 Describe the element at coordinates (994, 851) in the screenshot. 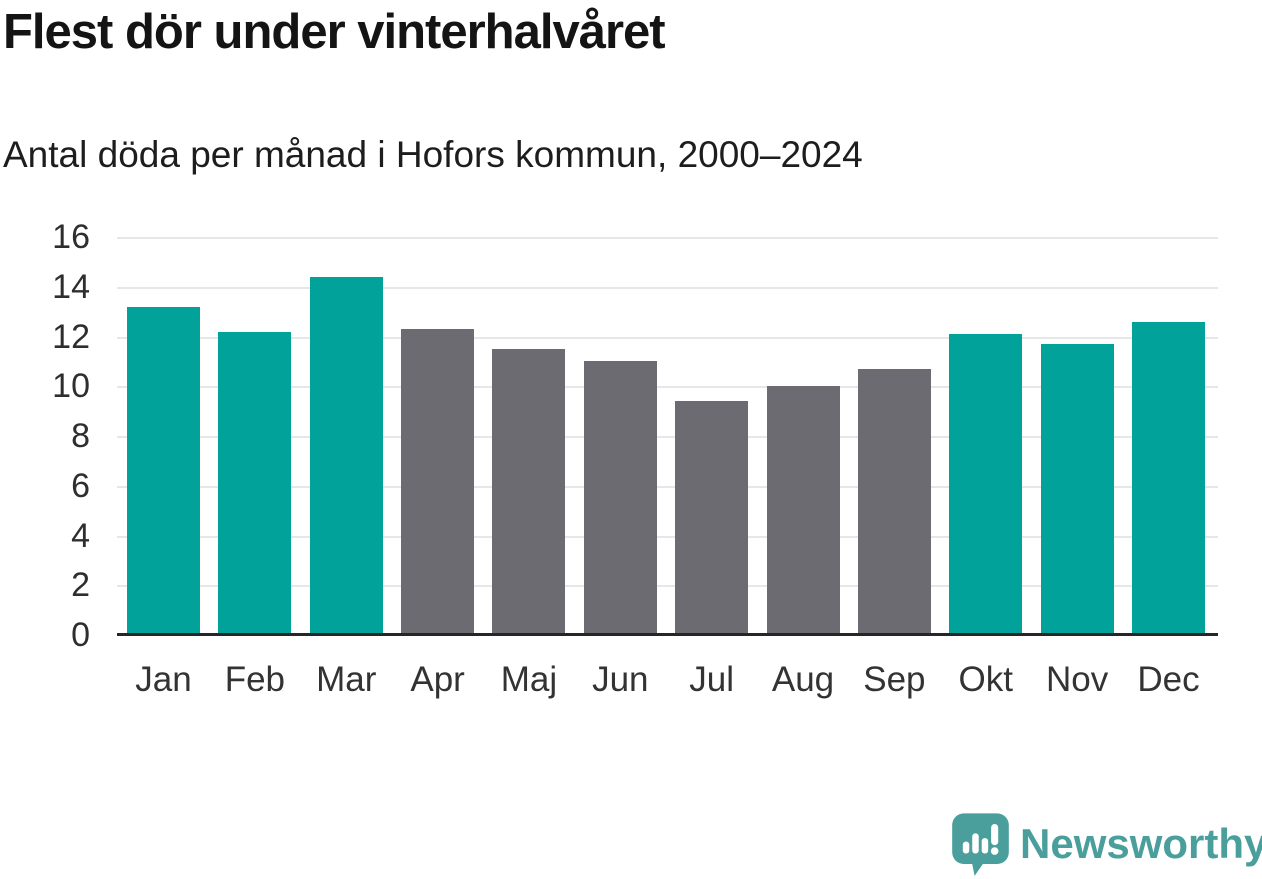

I see `logo-exclamation-dot` at that location.